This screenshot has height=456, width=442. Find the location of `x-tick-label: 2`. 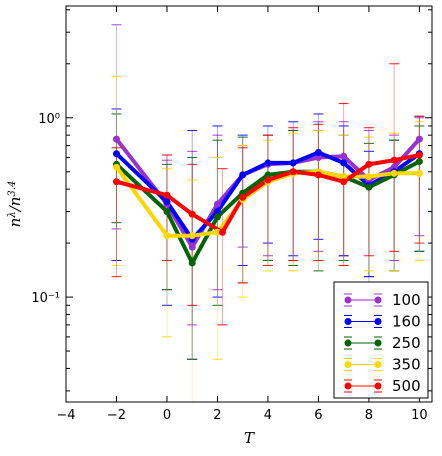

x-tick-label: 2 is located at coordinates (217, 415).